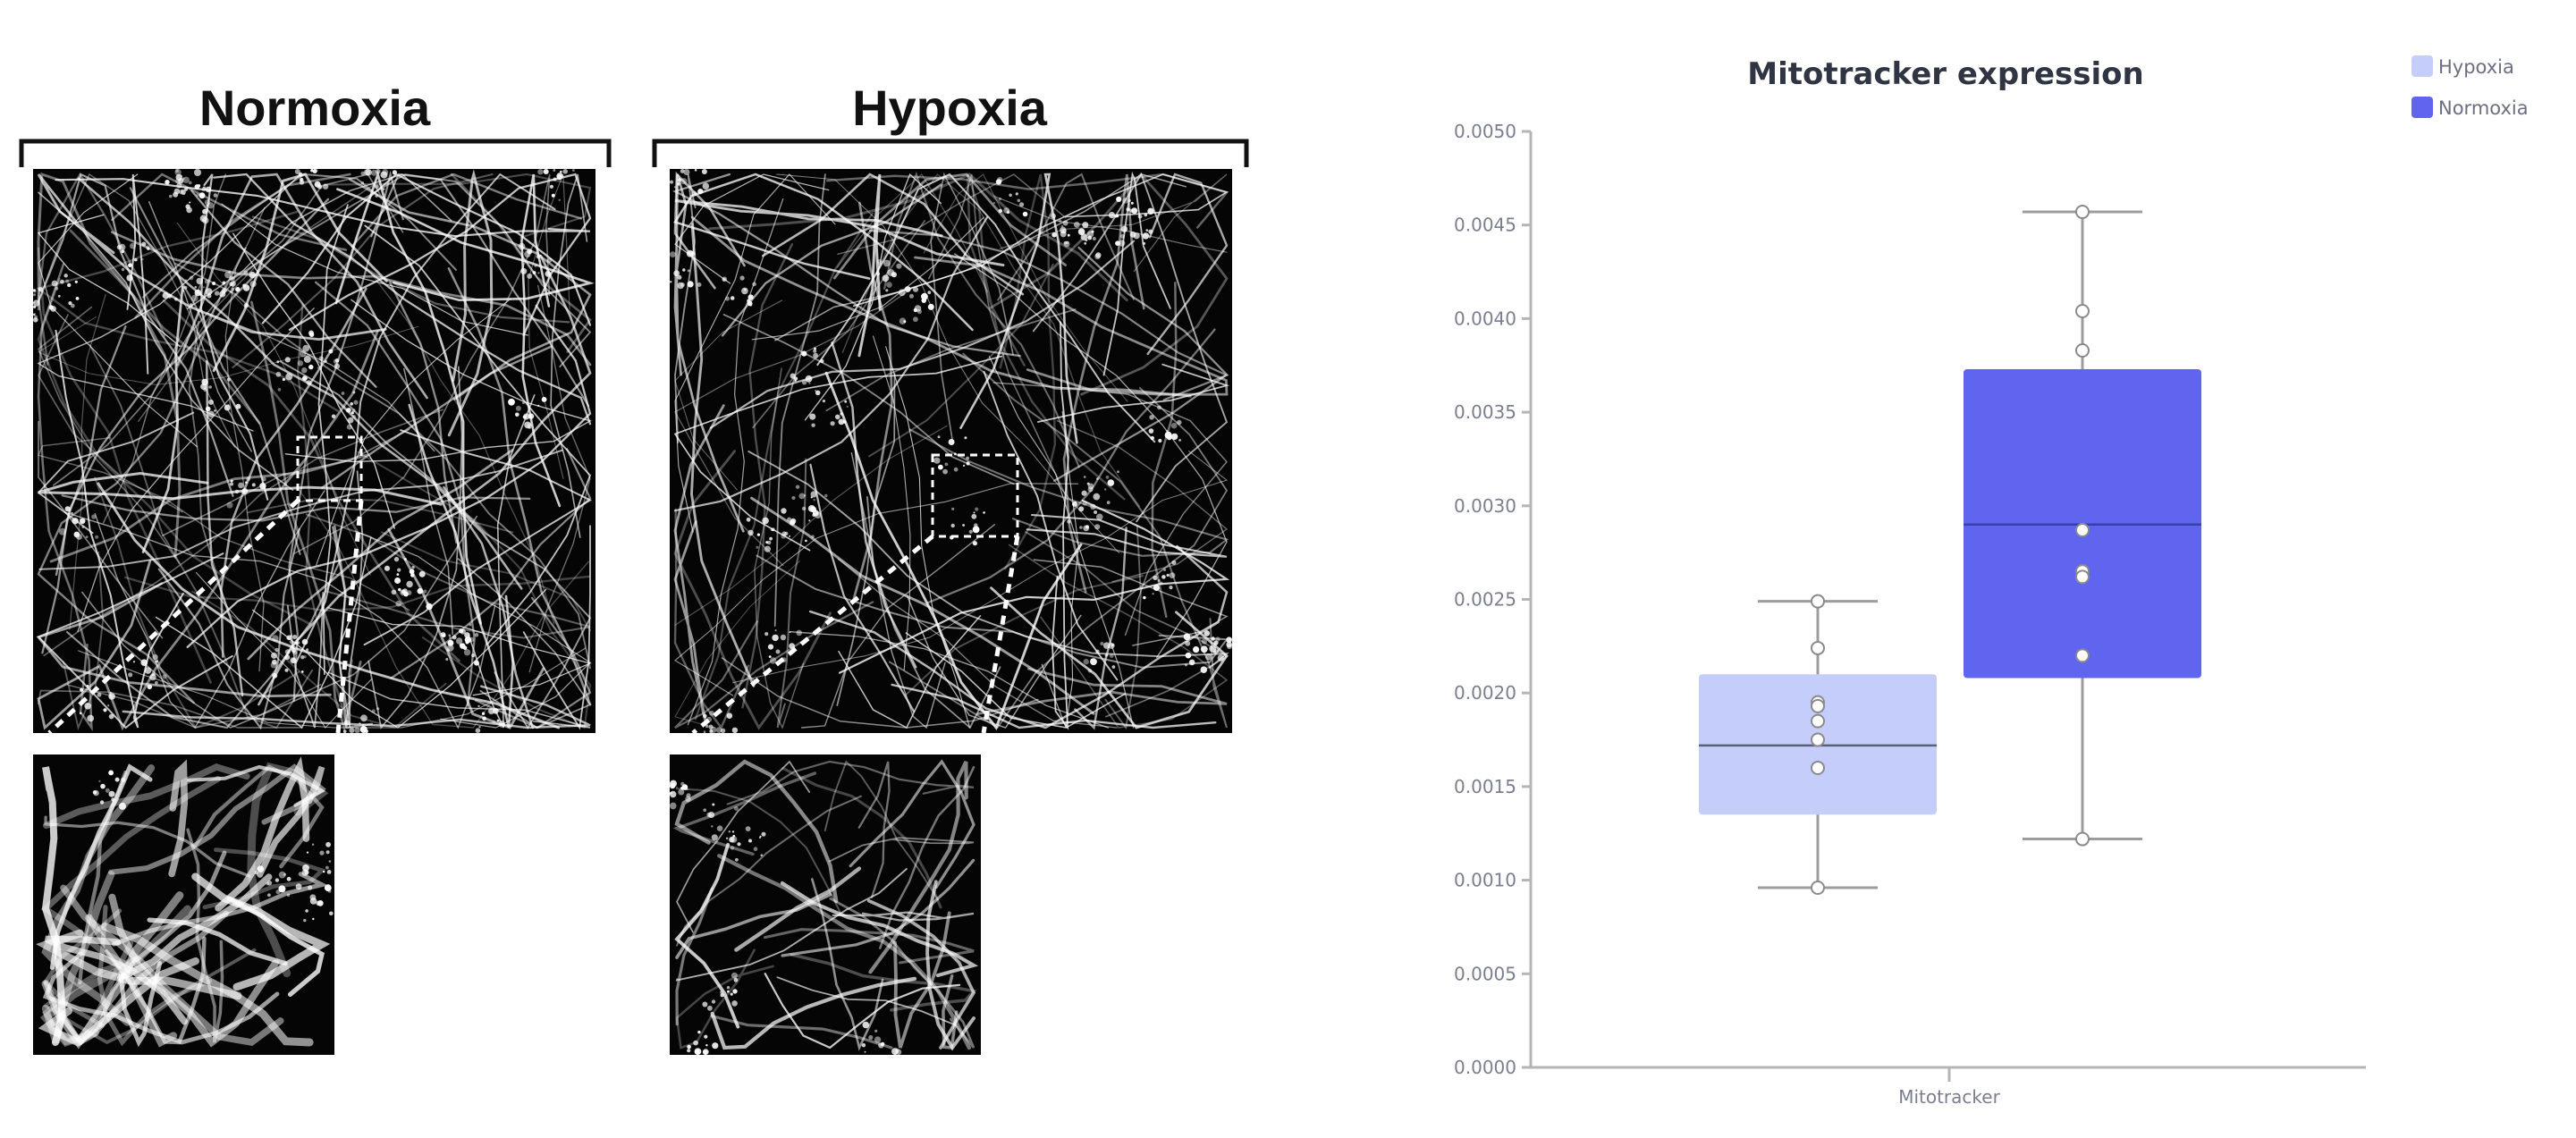 Image resolution: width=2576 pixels, height=1138 pixels. What do you see at coordinates (975, 495) in the screenshot?
I see `hypoxia-zoom-box` at bounding box center [975, 495].